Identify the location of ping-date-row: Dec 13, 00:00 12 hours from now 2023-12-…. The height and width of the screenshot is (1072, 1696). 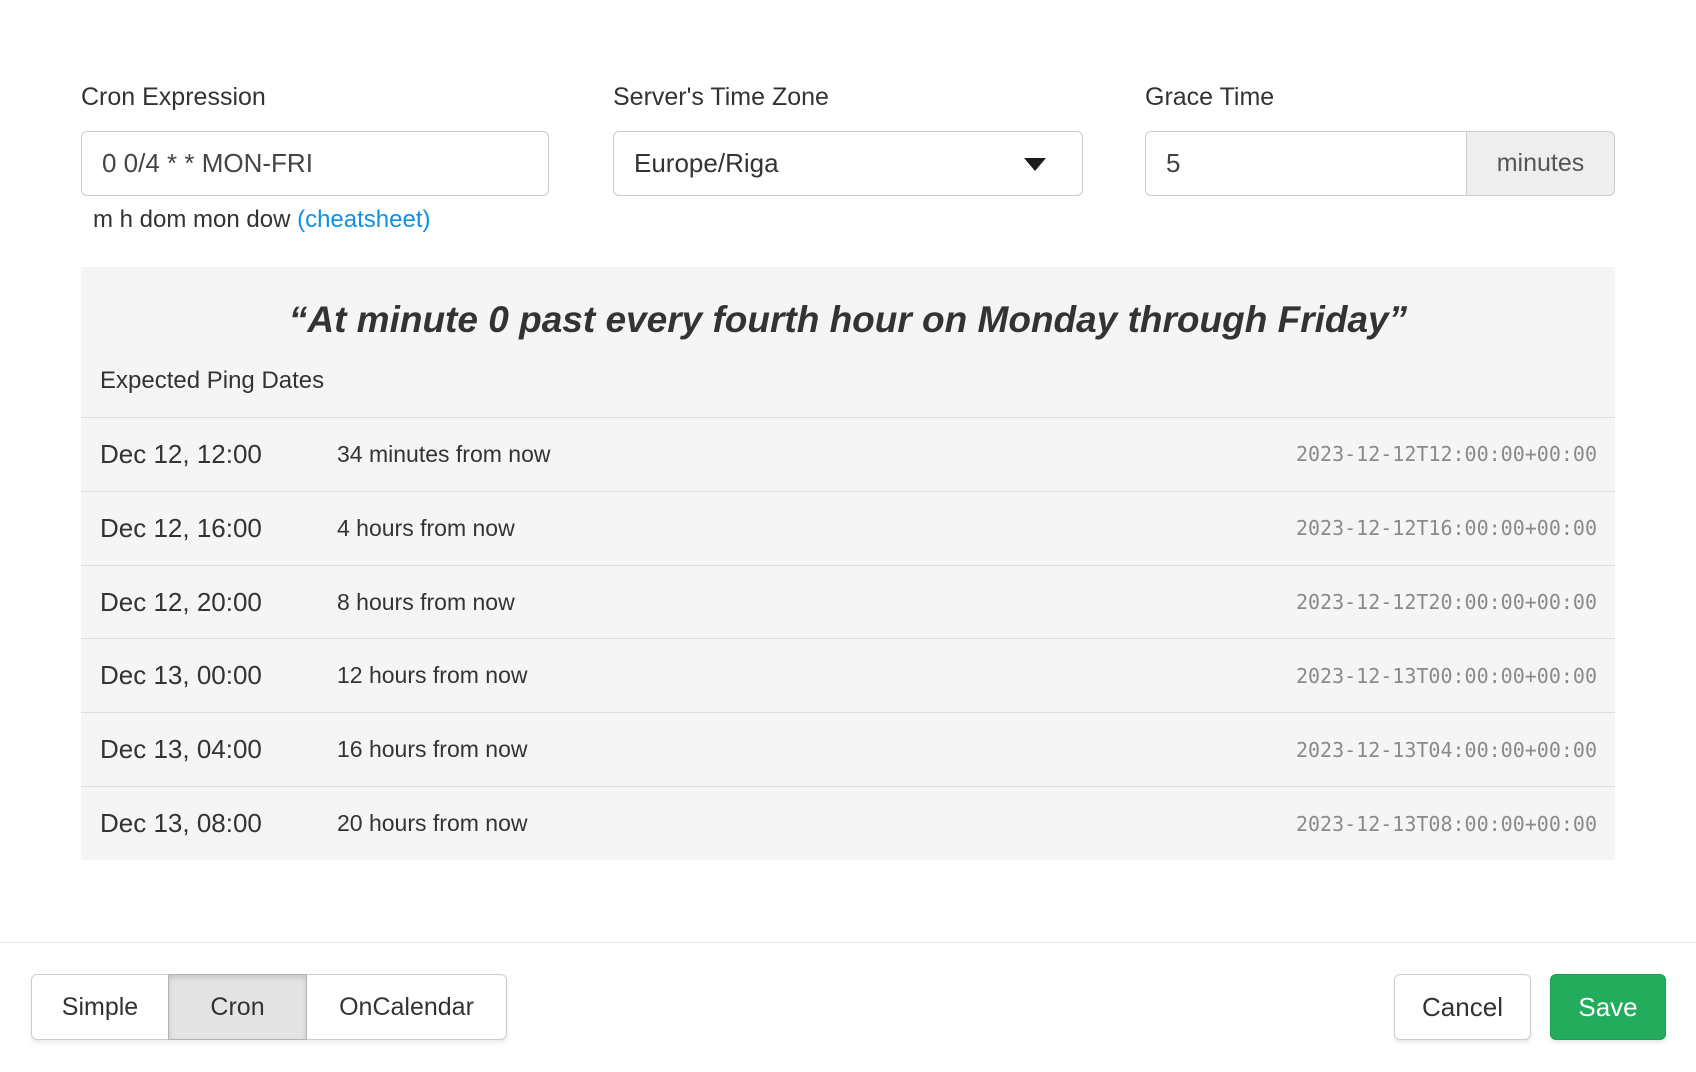
(848, 675).